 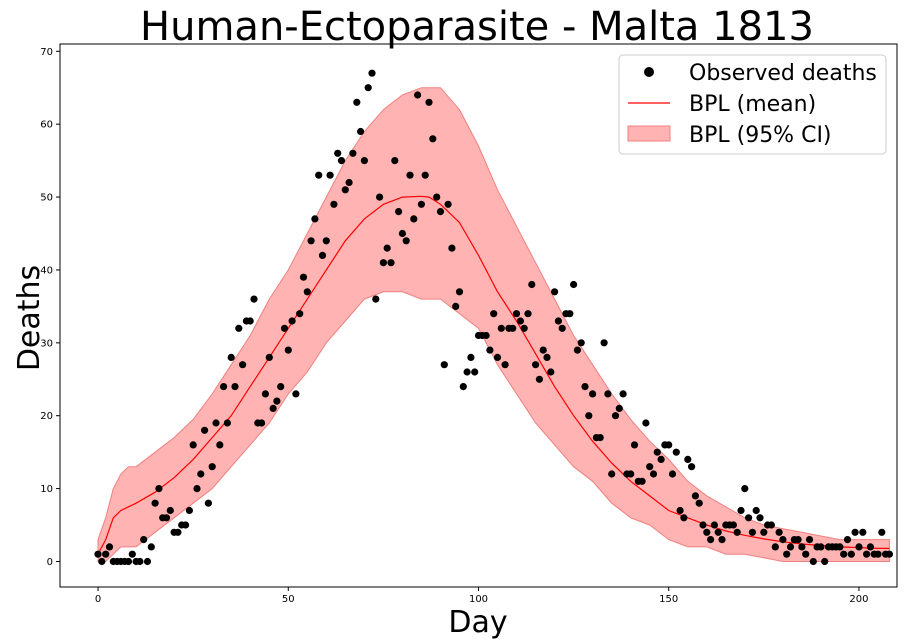 I want to click on legend-ci-label: BPL (95% CI), so click(x=760, y=135).